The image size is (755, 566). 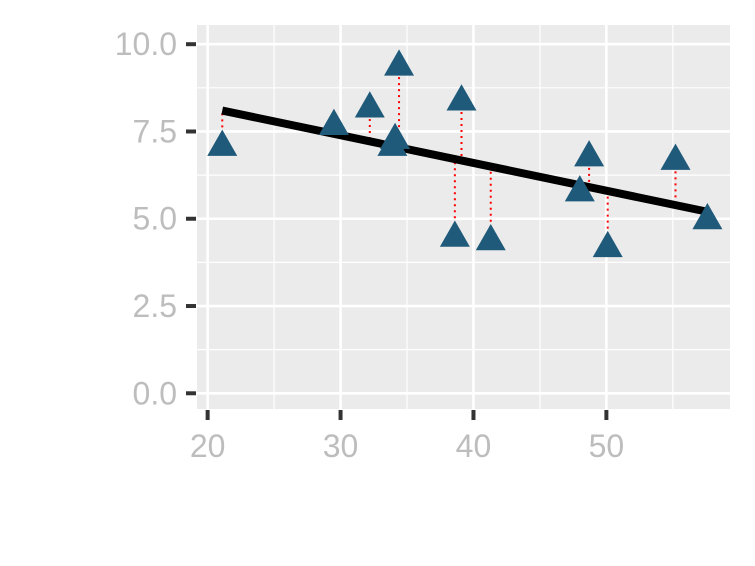 I want to click on x-tick-label: 40, so click(x=474, y=446).